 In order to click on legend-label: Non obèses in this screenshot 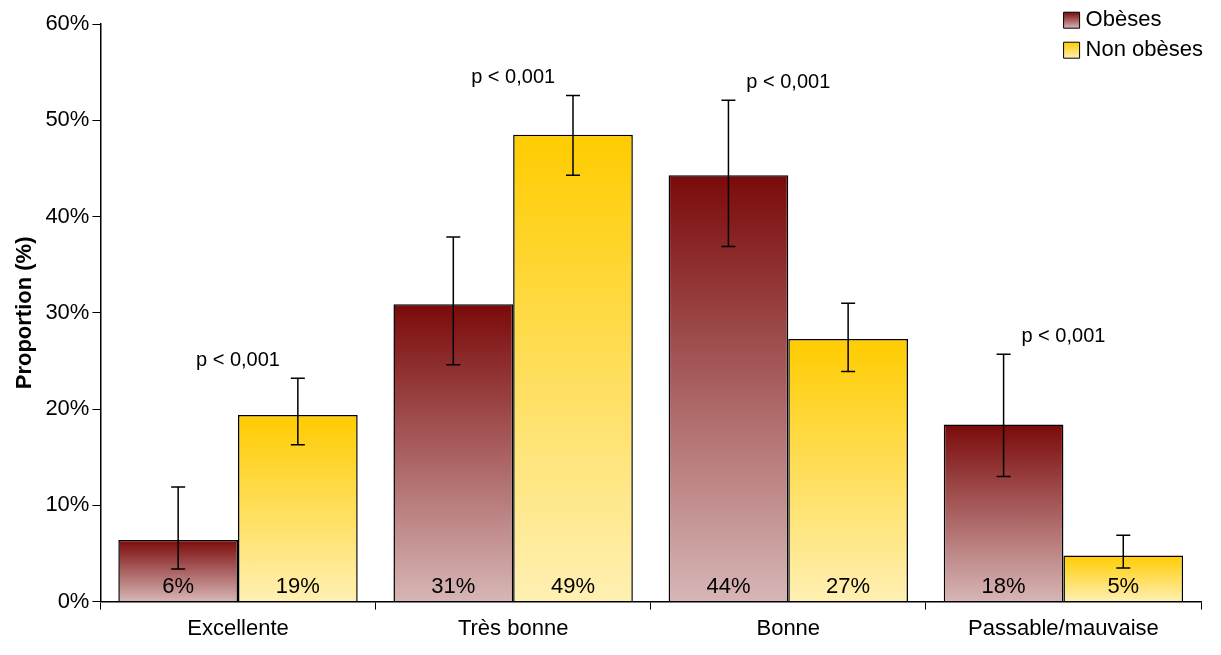, I will do `click(1144, 49)`.